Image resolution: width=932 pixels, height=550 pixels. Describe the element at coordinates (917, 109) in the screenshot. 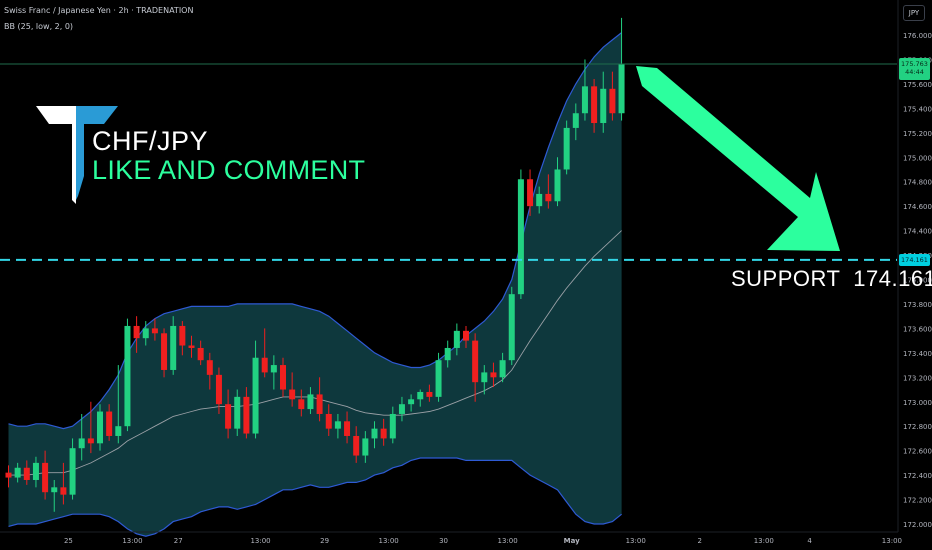

I see `price-tick-label: 175.400` at that location.